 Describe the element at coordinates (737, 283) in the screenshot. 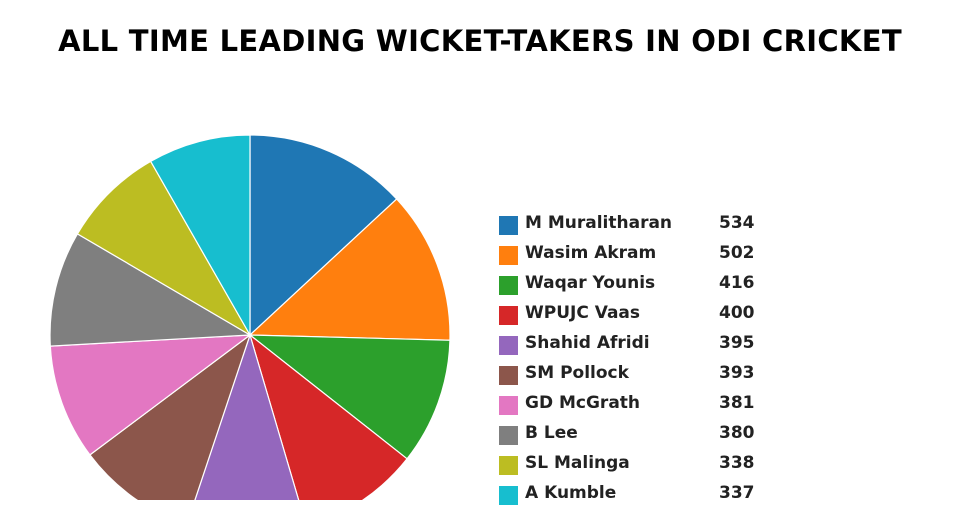

I see `legend-value: 416` at that location.